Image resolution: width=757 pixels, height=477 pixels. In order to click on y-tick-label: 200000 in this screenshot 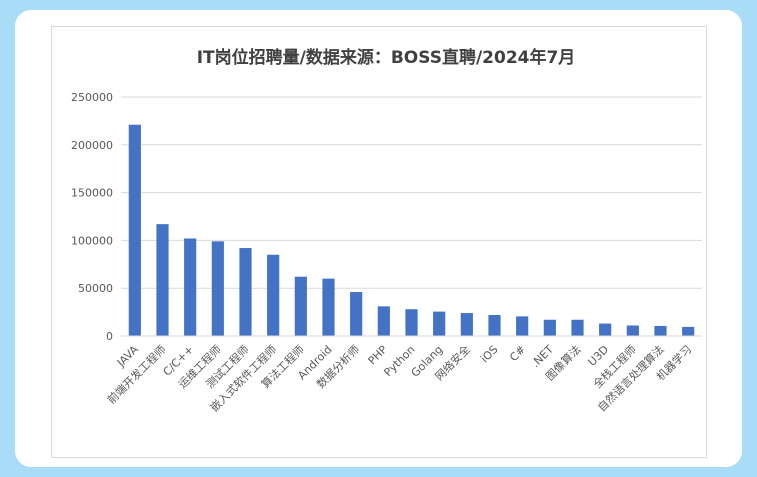, I will do `click(92, 145)`.